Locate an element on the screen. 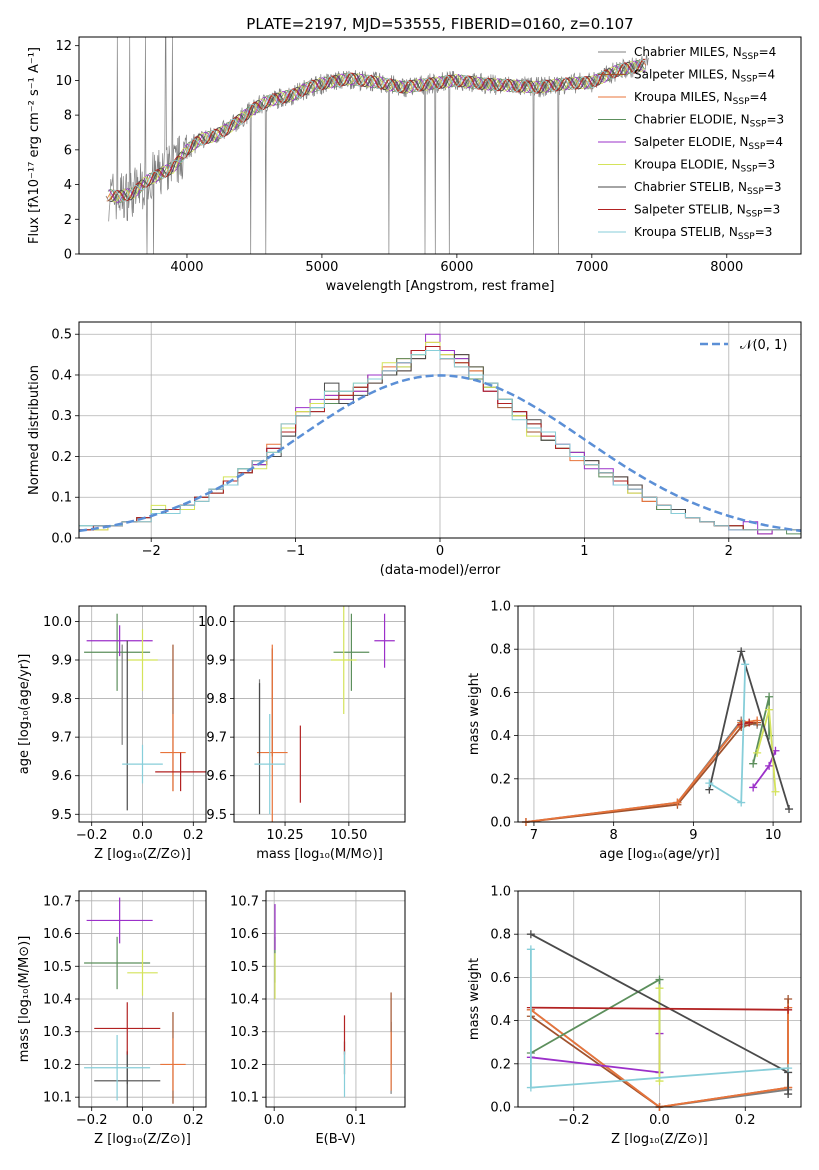  legend-label: Chabrier STELIB, NSSP=3 is located at coordinates (708, 188).